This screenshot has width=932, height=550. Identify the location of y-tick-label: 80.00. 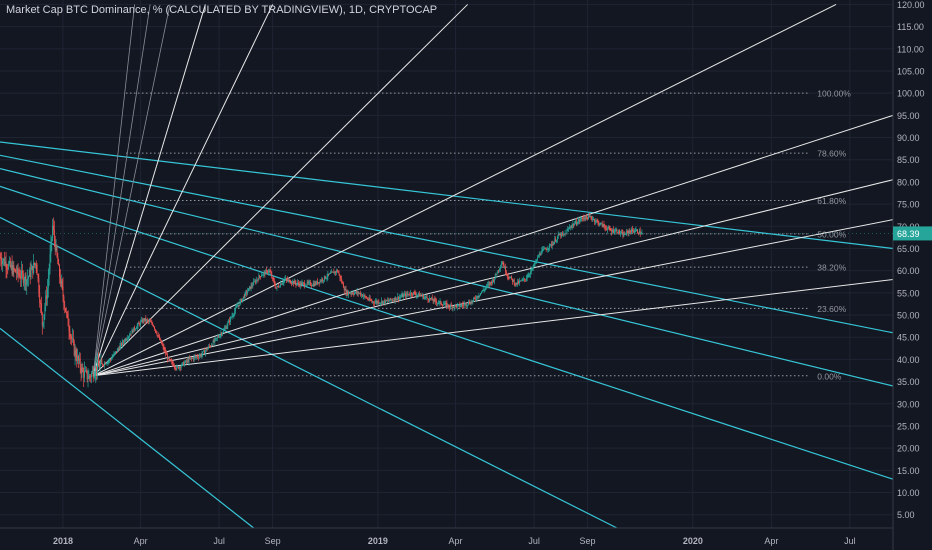
(908, 182).